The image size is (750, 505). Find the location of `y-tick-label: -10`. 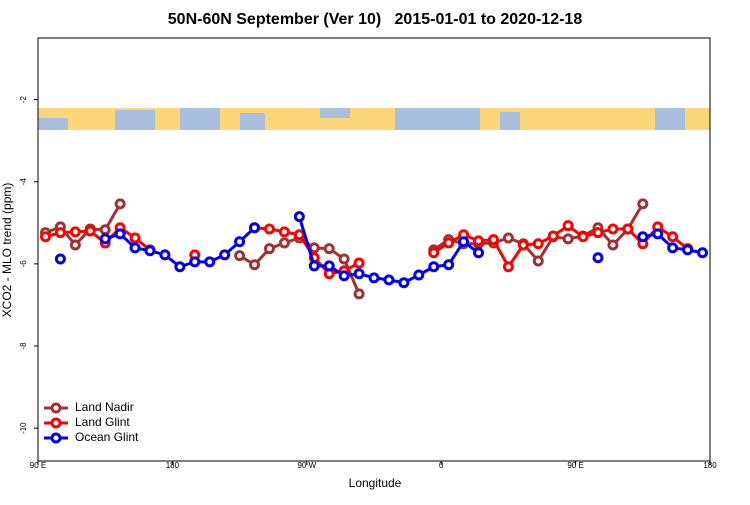

y-tick-label: -10 is located at coordinates (23, 428).